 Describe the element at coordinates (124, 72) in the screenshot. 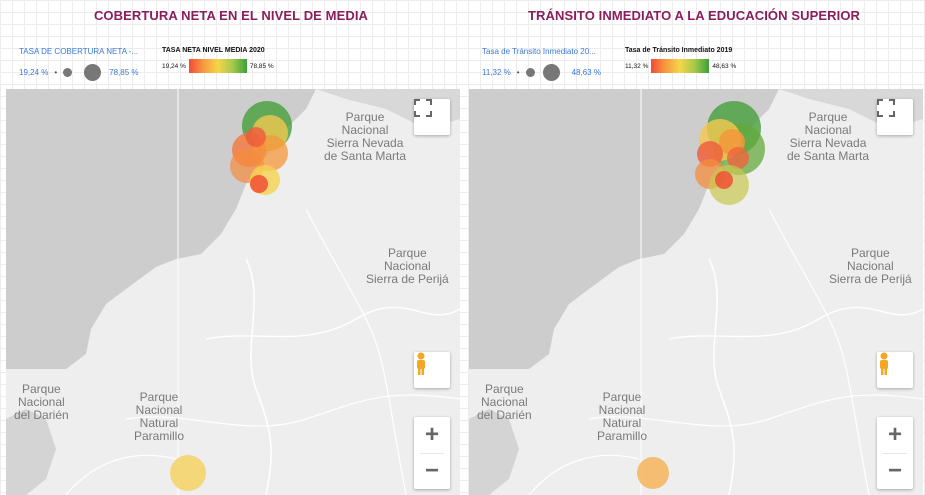

I see `size-legend-max: 78,85 %` at that location.